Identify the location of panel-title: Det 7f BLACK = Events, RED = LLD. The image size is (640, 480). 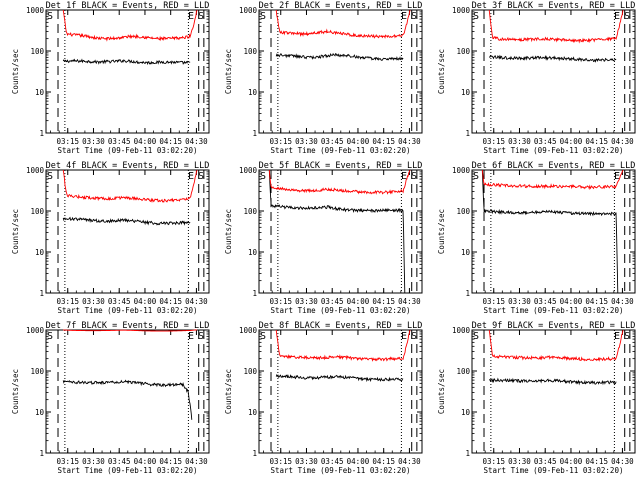
(128, 326).